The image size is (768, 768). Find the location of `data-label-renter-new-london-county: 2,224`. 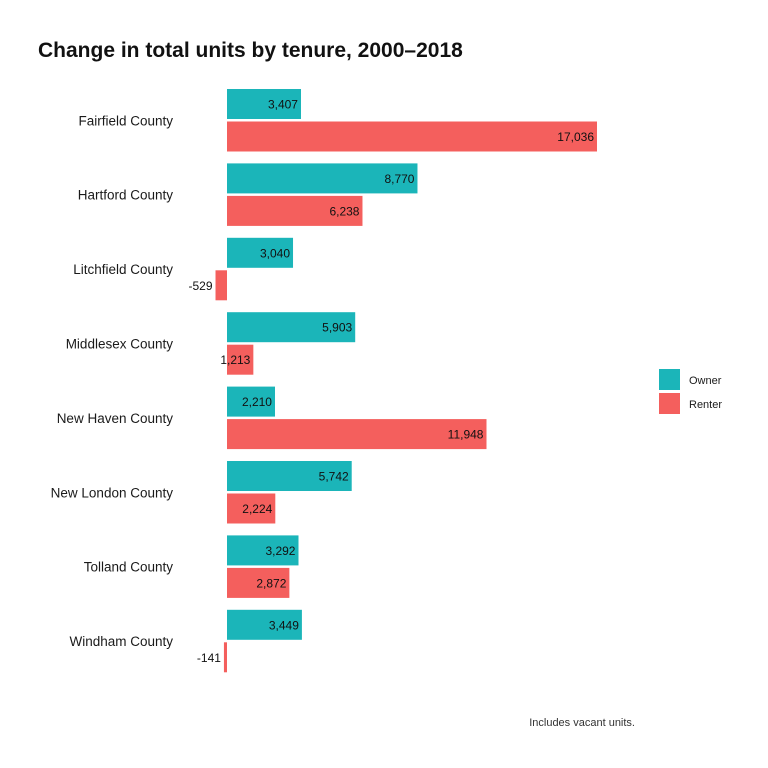

data-label-renter-new-london-county: 2,224 is located at coordinates (257, 509).